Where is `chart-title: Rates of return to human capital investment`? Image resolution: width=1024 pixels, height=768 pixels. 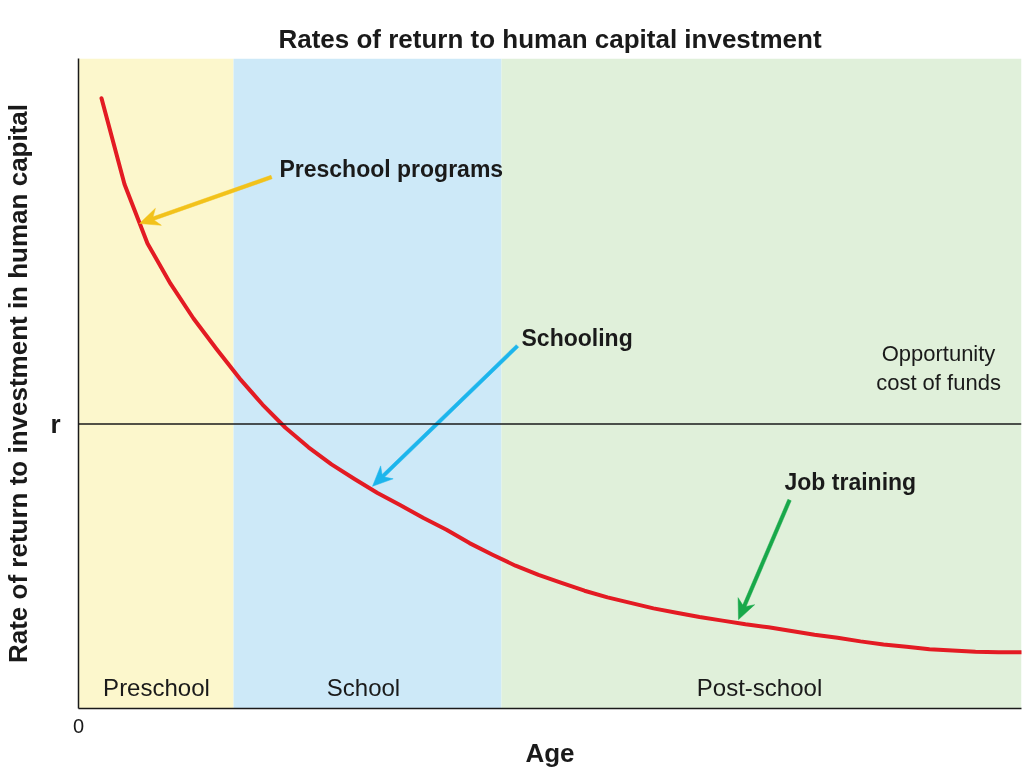
chart-title: Rates of return to human capital investment is located at coordinates (550, 38).